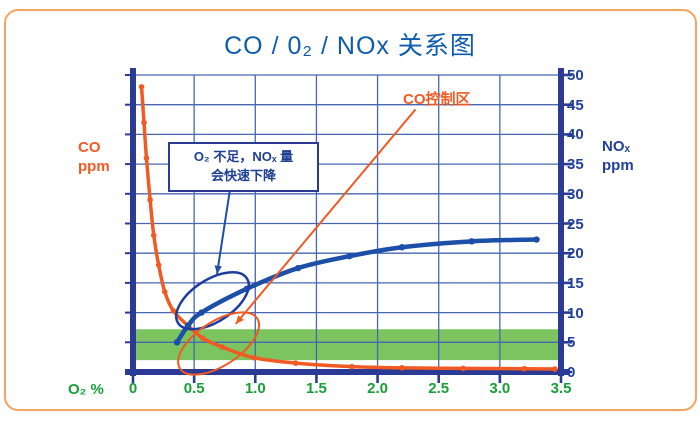 The height and width of the screenshot is (426, 700). Describe the element at coordinates (347, 345) in the screenshot. I see `control-band` at that location.